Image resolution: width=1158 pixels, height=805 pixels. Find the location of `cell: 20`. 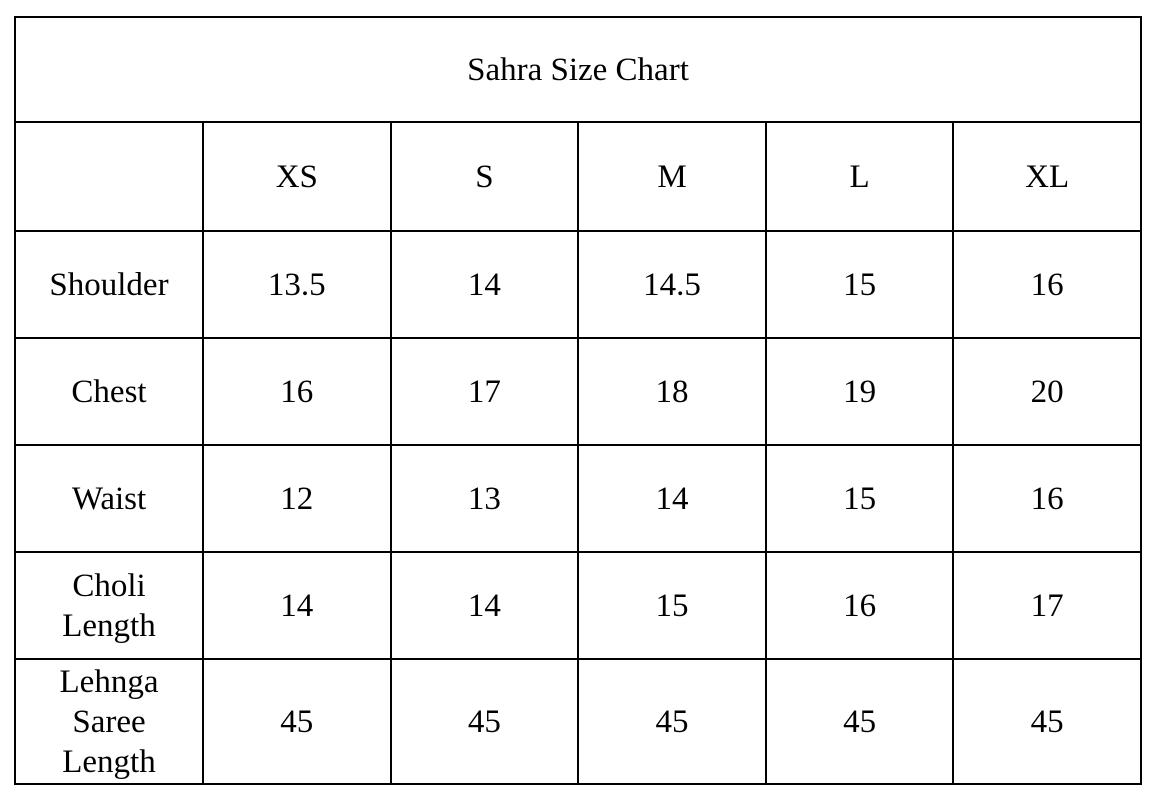

cell: 20 is located at coordinates (1047, 391).